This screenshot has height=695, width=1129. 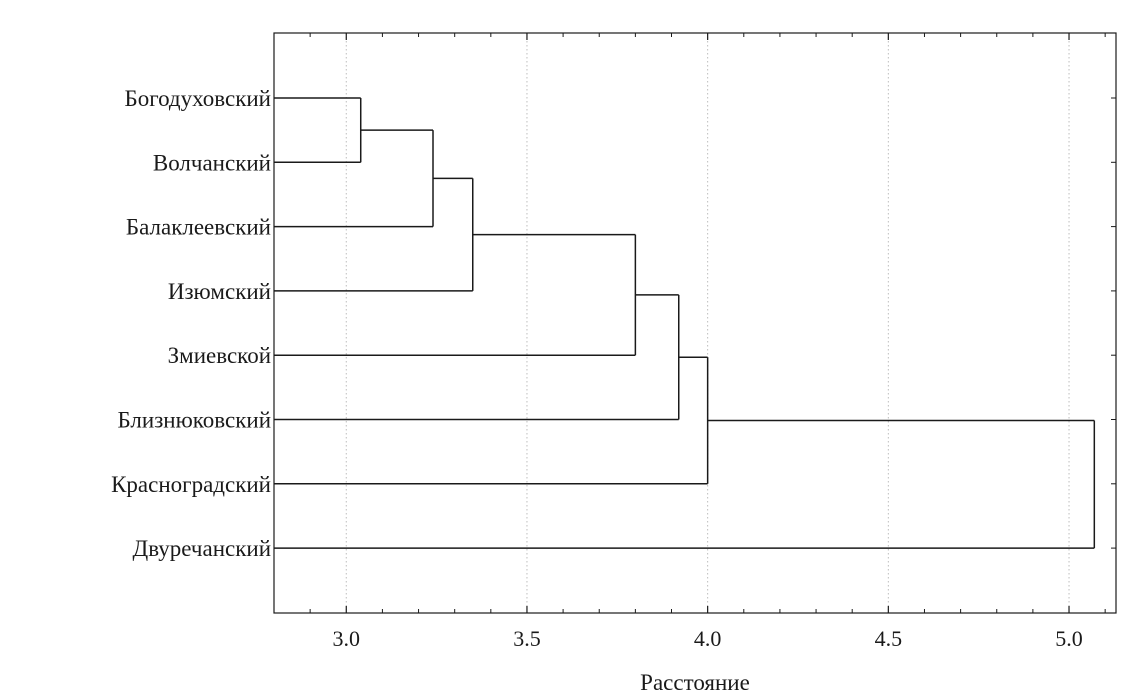 What do you see at coordinates (219, 291) in the screenshot?
I see `leaf-label: Изюмский` at bounding box center [219, 291].